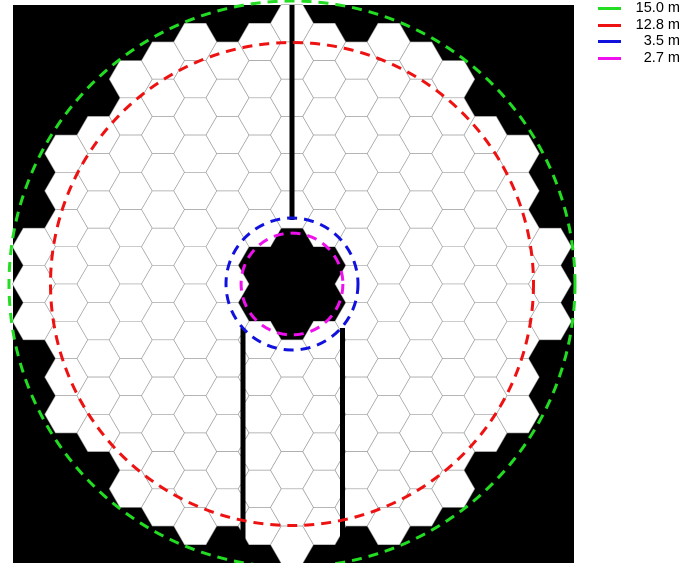 This screenshot has width=684, height=563. What do you see at coordinates (661, 57) in the screenshot?
I see `legend-label: 2.7 m` at bounding box center [661, 57].